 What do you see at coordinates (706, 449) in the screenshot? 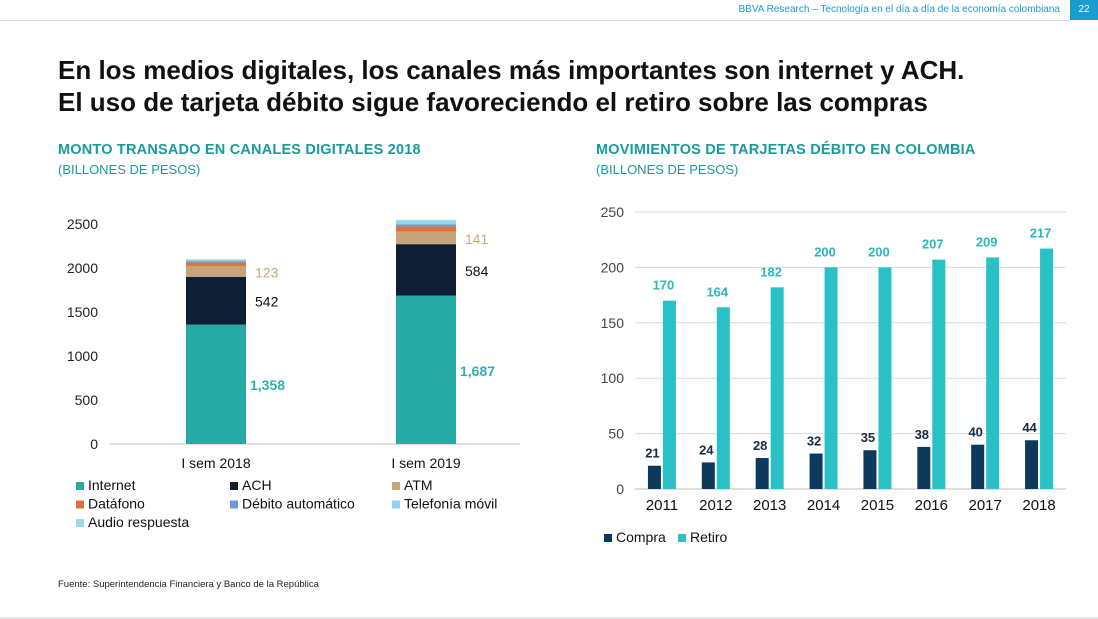
I see `right-data-label-compra: 24` at bounding box center [706, 449].